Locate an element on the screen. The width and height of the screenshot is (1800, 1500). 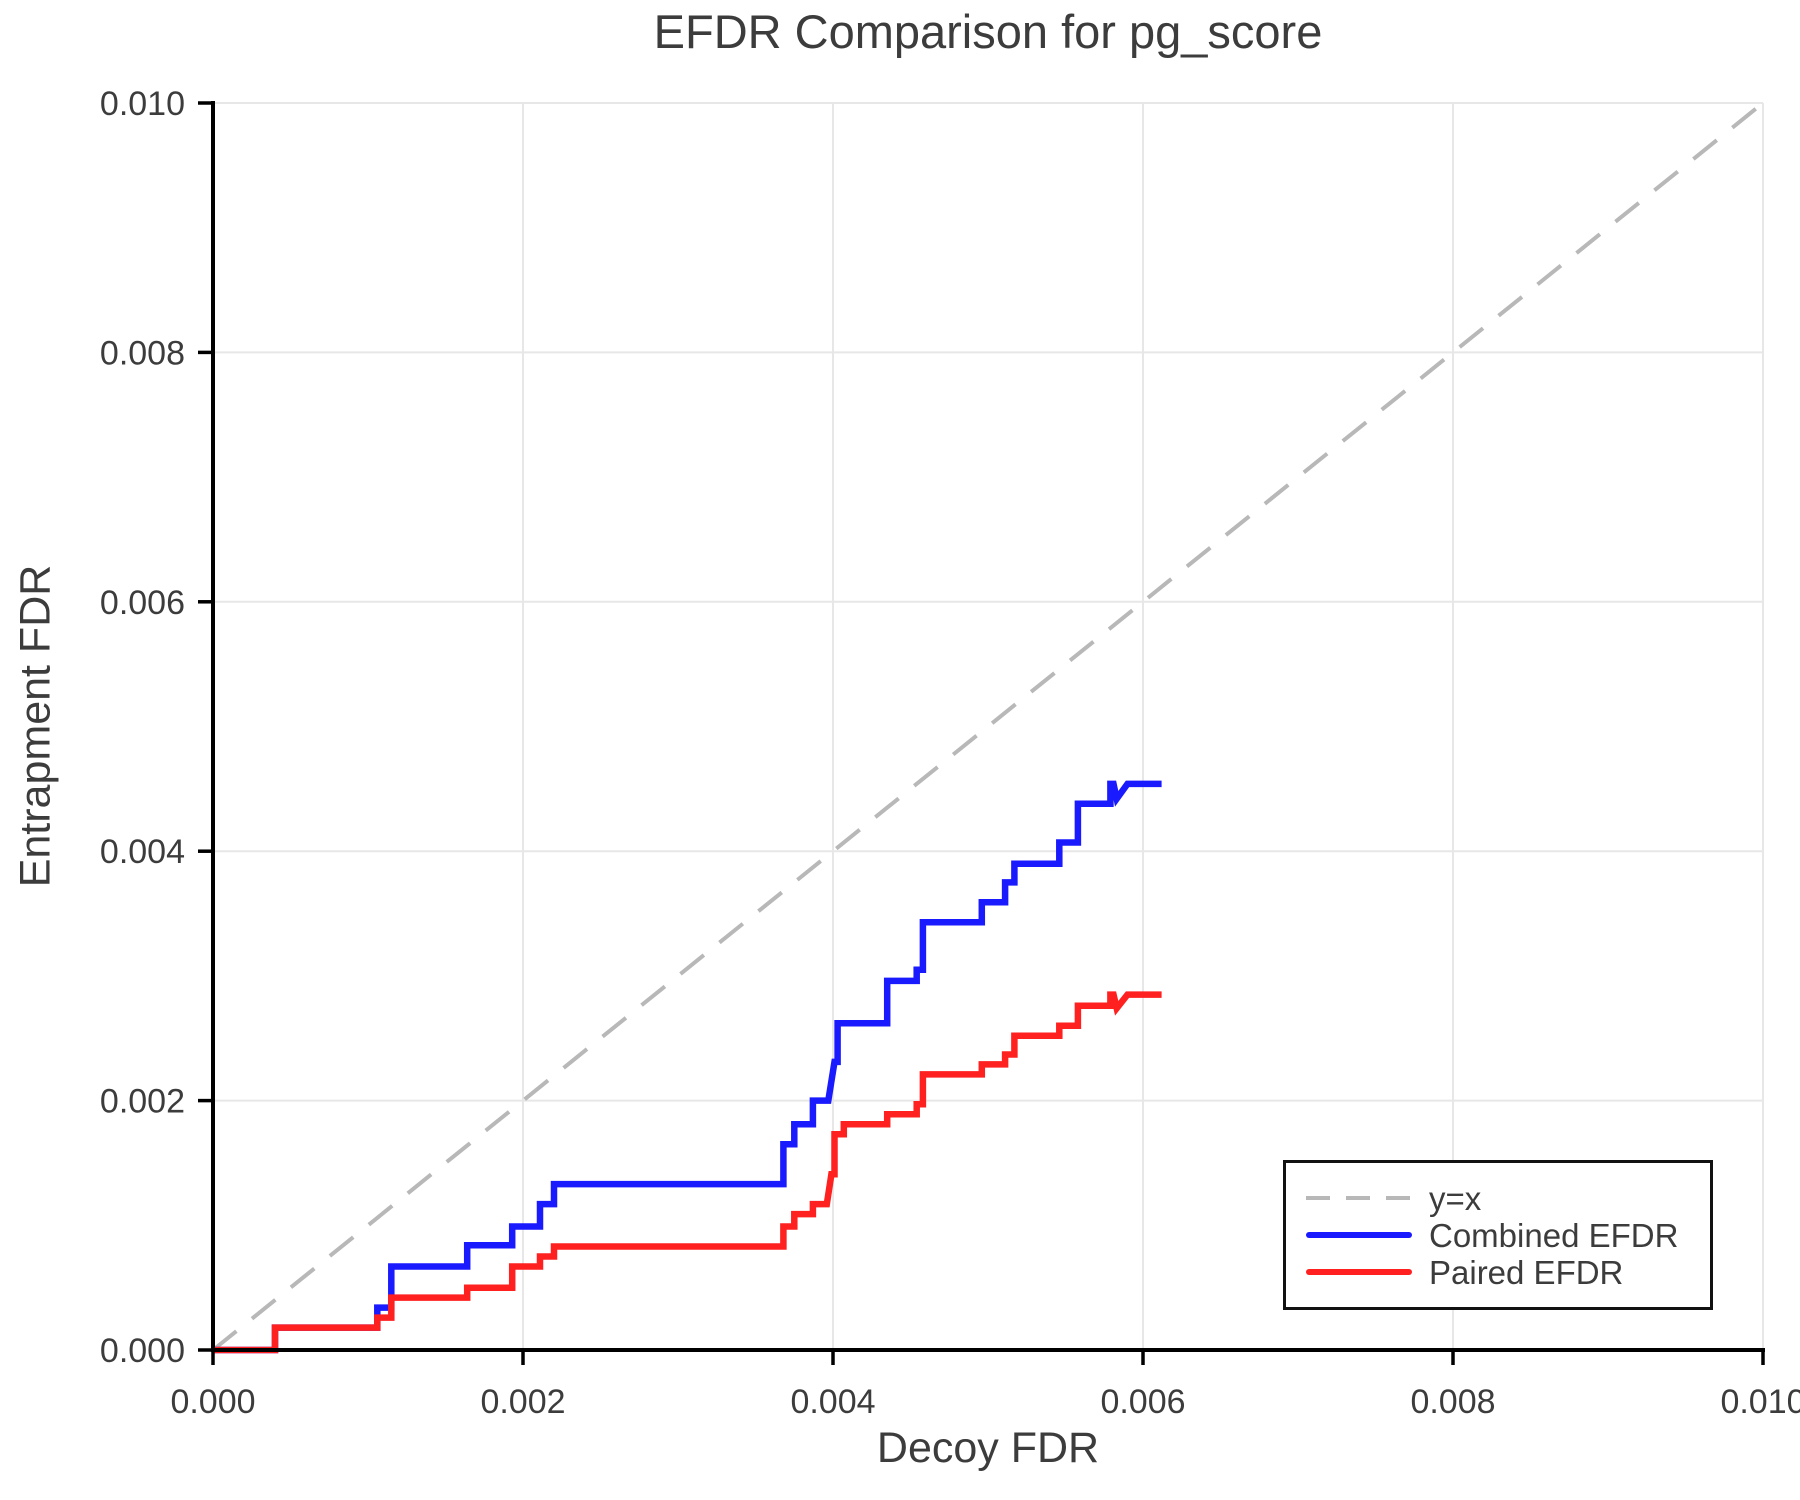
x-tick-label: 0.010 is located at coordinates (1760, 1402).